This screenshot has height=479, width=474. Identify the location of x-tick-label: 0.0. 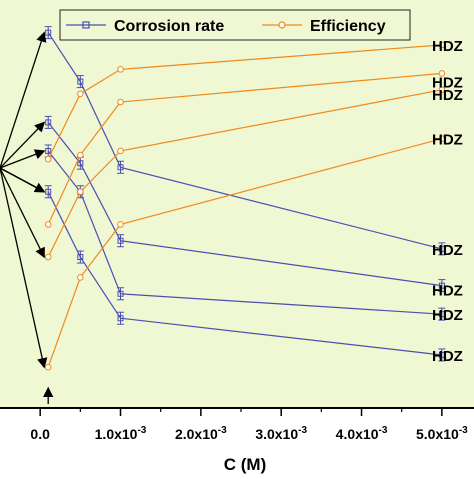
(40, 434).